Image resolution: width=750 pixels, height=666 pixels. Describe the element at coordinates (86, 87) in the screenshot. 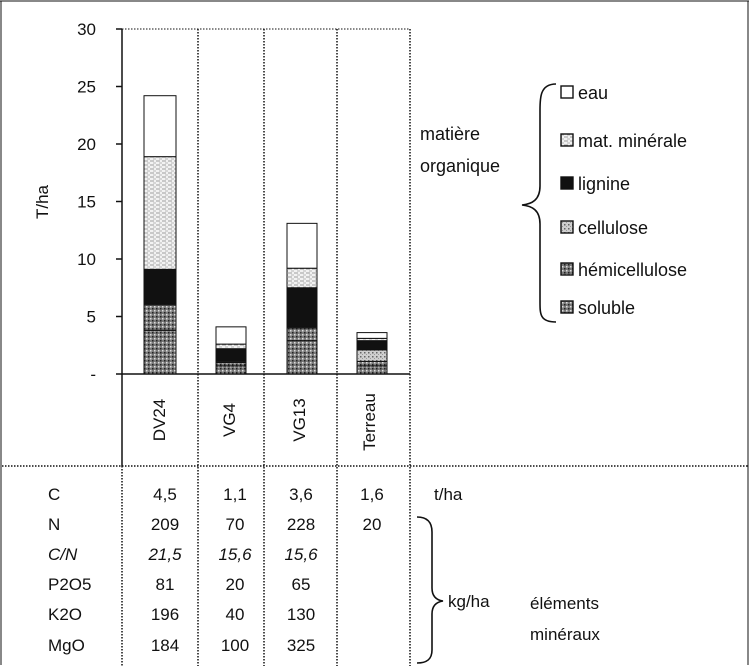

I see `y-tick-label: 25` at that location.